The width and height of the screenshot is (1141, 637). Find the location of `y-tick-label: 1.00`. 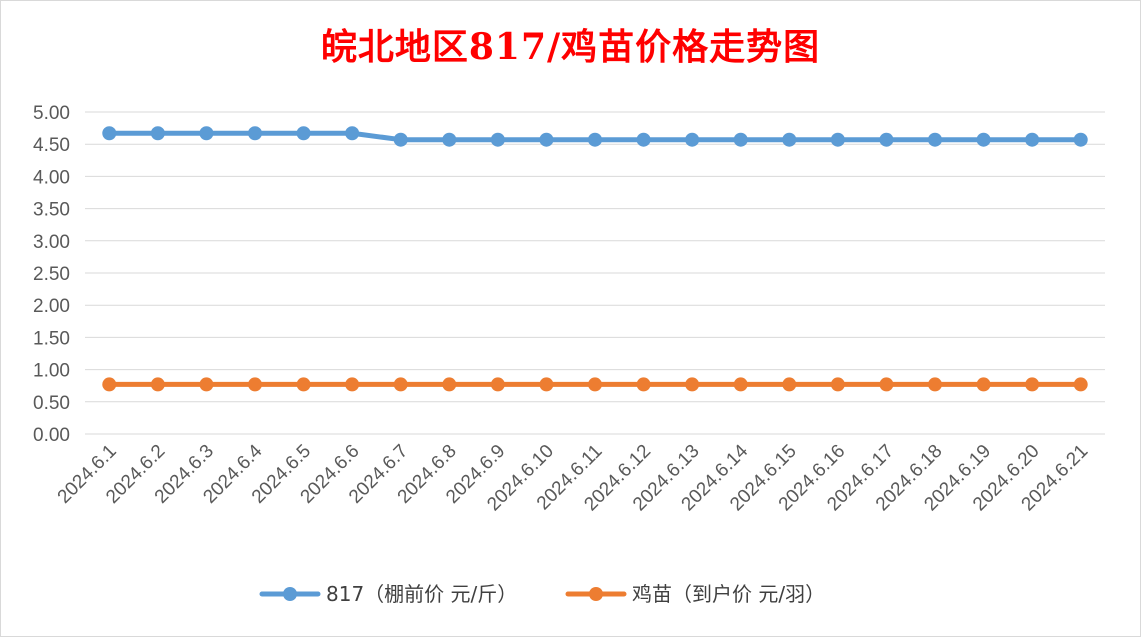

y-tick-label: 1.00 is located at coordinates (51, 371).